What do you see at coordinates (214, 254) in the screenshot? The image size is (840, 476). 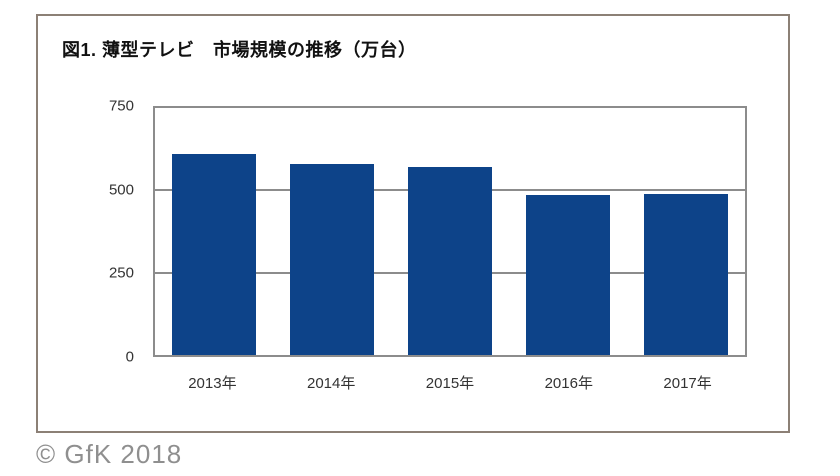 I see `bar-2013年` at bounding box center [214, 254].